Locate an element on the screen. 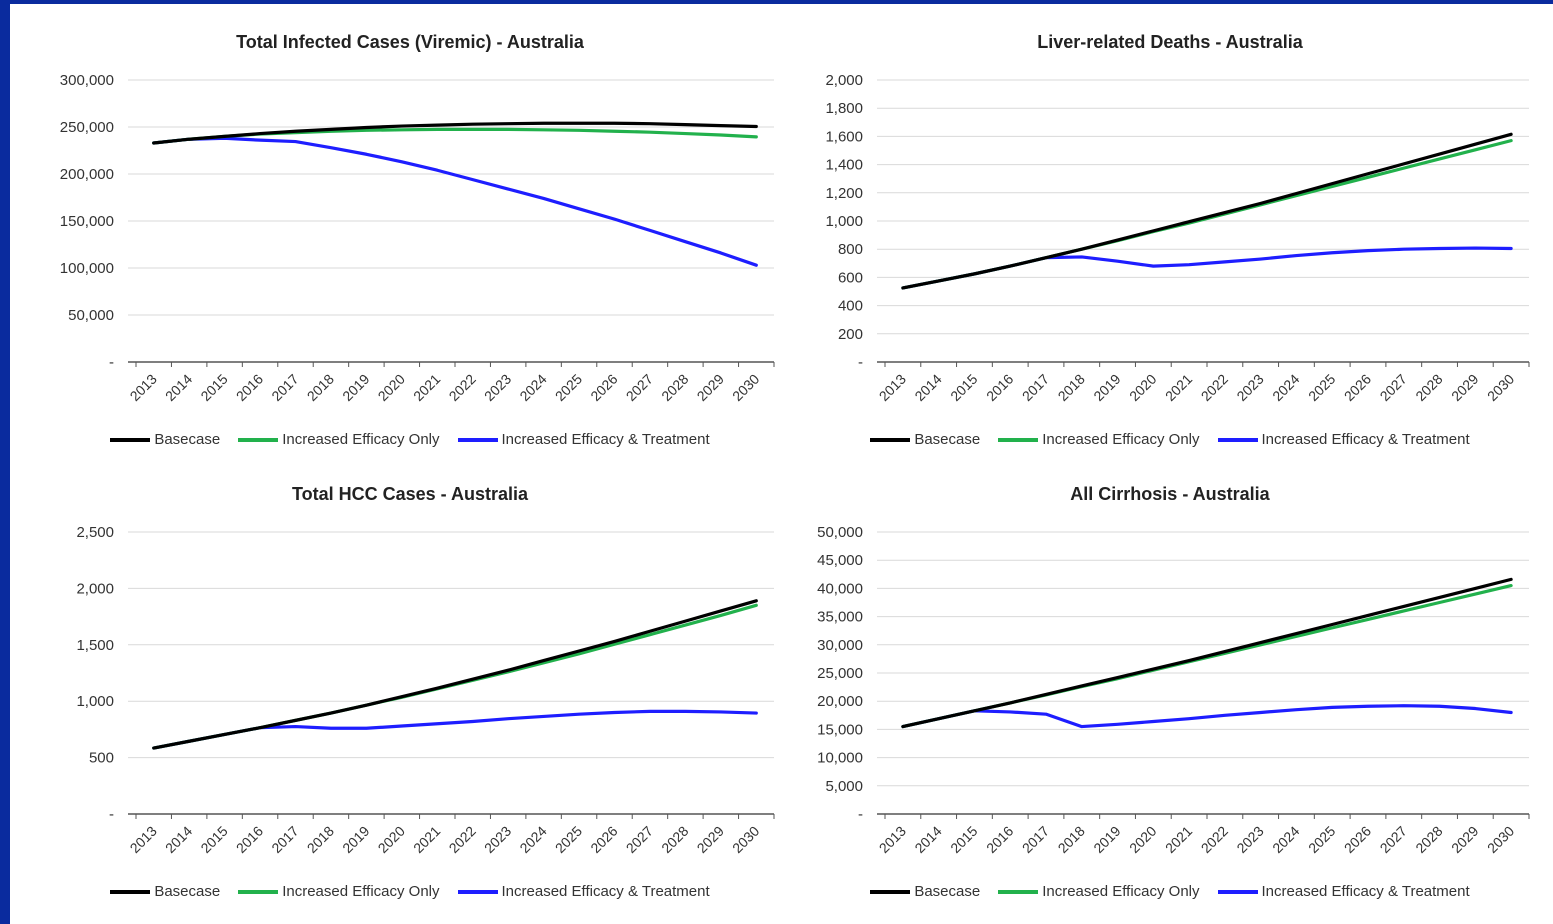 Image resolution: width=1553 pixels, height=924 pixels. y-tick-label: 300,000 is located at coordinates (87, 80).